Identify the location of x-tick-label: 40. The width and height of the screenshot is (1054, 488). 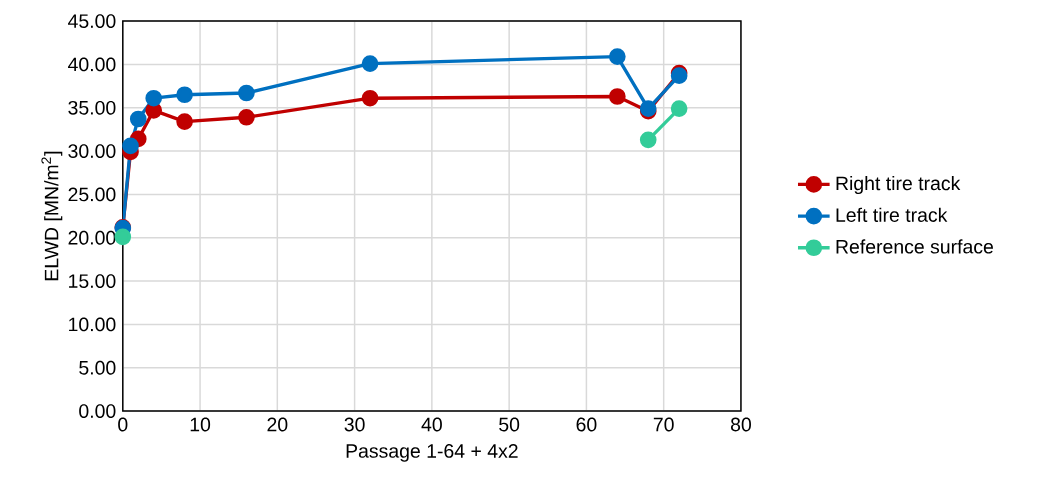
(431, 424).